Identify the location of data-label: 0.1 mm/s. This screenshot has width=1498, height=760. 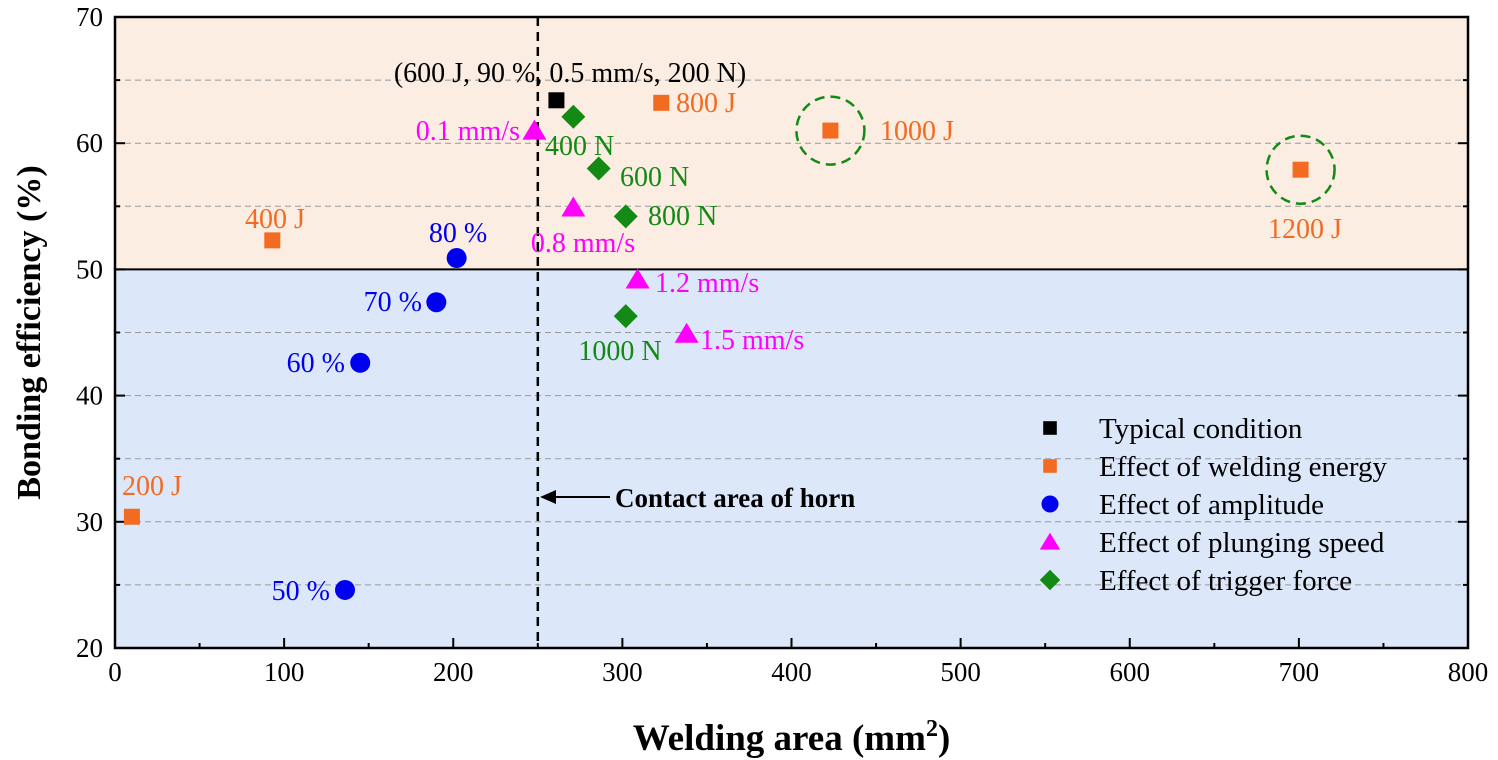
(468, 131).